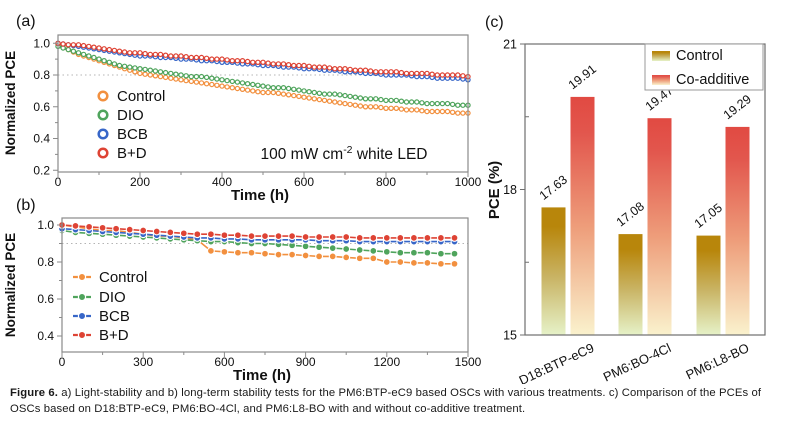  I want to click on legend: Control DIO BCB B+D, so click(131, 125).